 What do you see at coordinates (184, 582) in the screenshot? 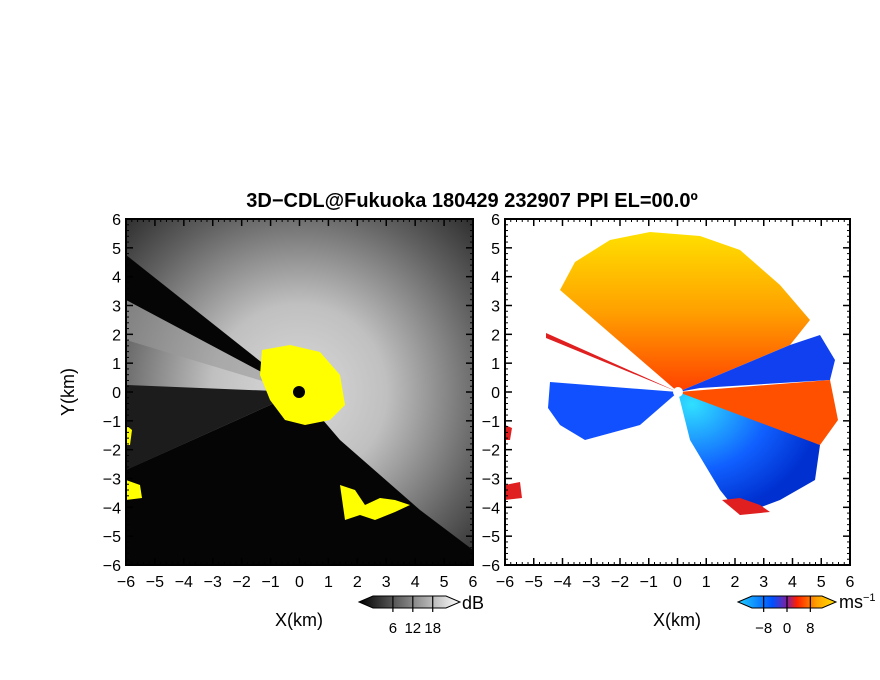
I see `left-x-tick-label: −4` at bounding box center [184, 582].